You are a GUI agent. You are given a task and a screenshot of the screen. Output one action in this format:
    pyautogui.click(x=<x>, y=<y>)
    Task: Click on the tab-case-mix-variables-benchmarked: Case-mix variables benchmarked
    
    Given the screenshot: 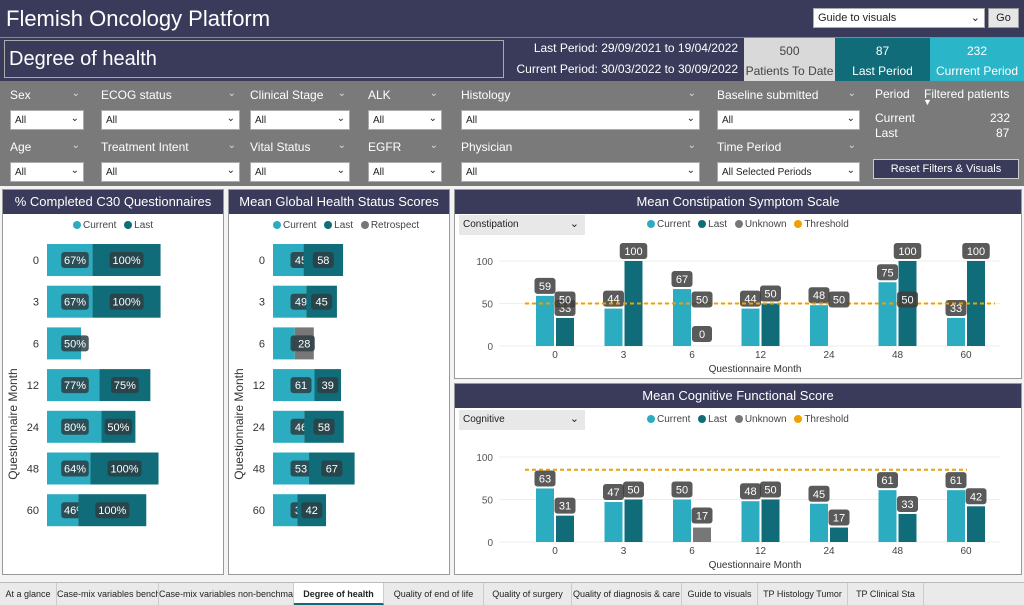 What is the action you would take?
    pyautogui.click(x=108, y=594)
    